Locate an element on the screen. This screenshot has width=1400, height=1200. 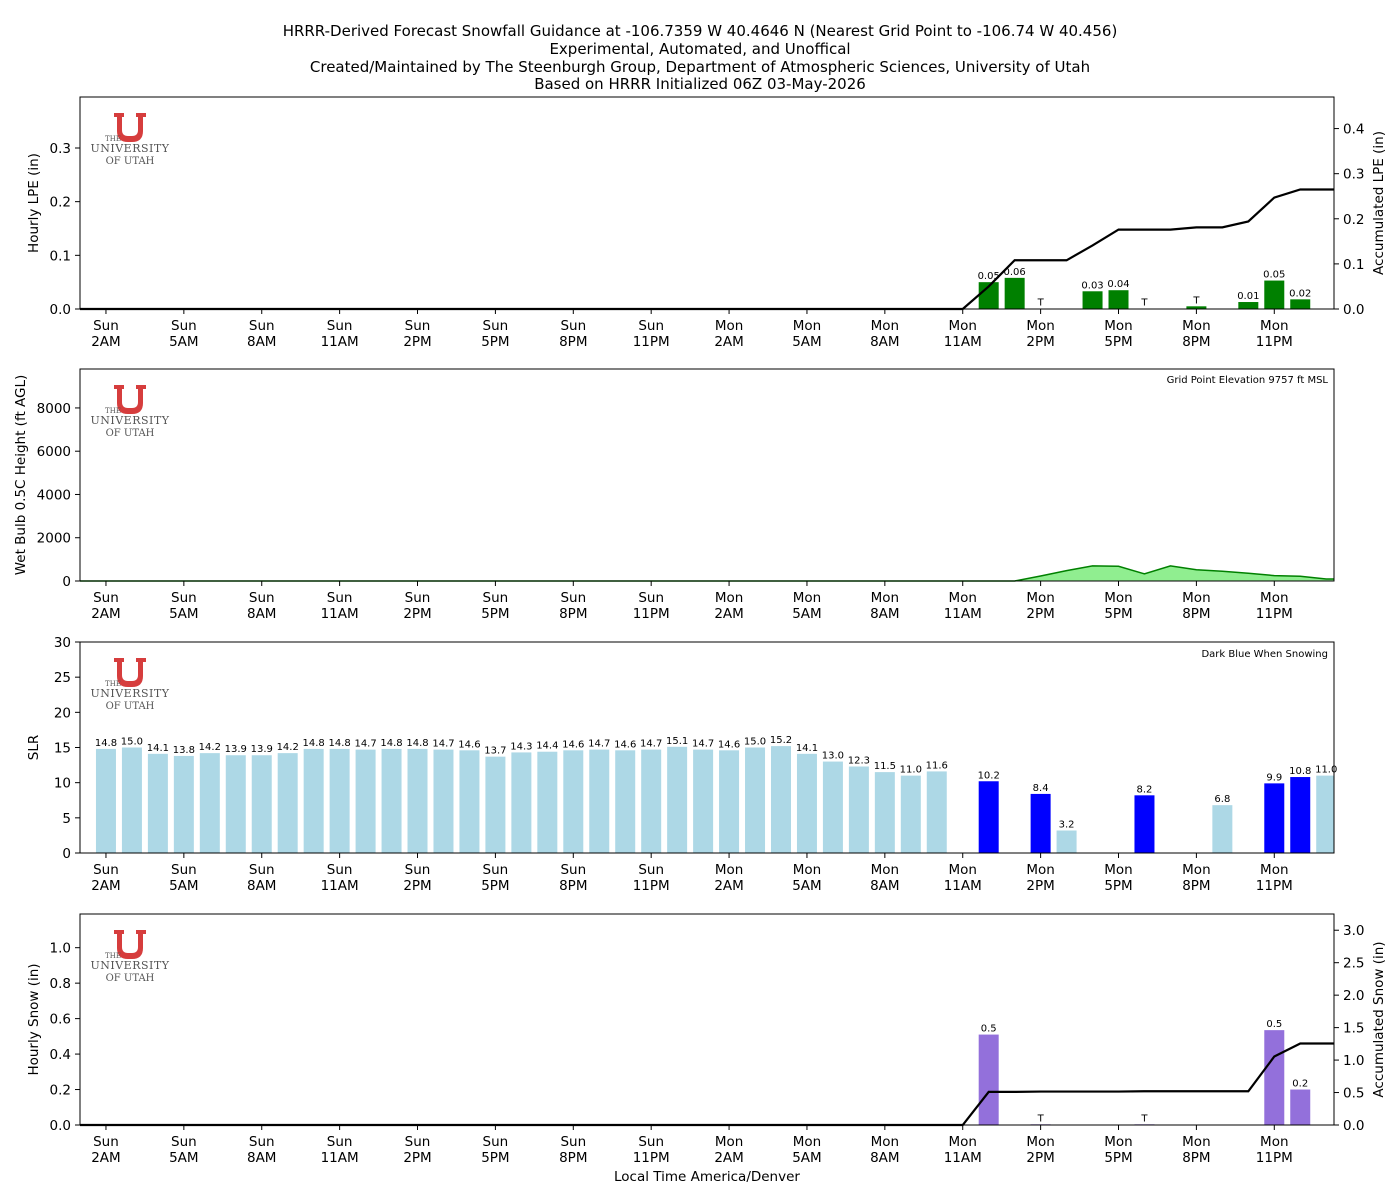
y-axis-label: SLR is located at coordinates (34, 747).